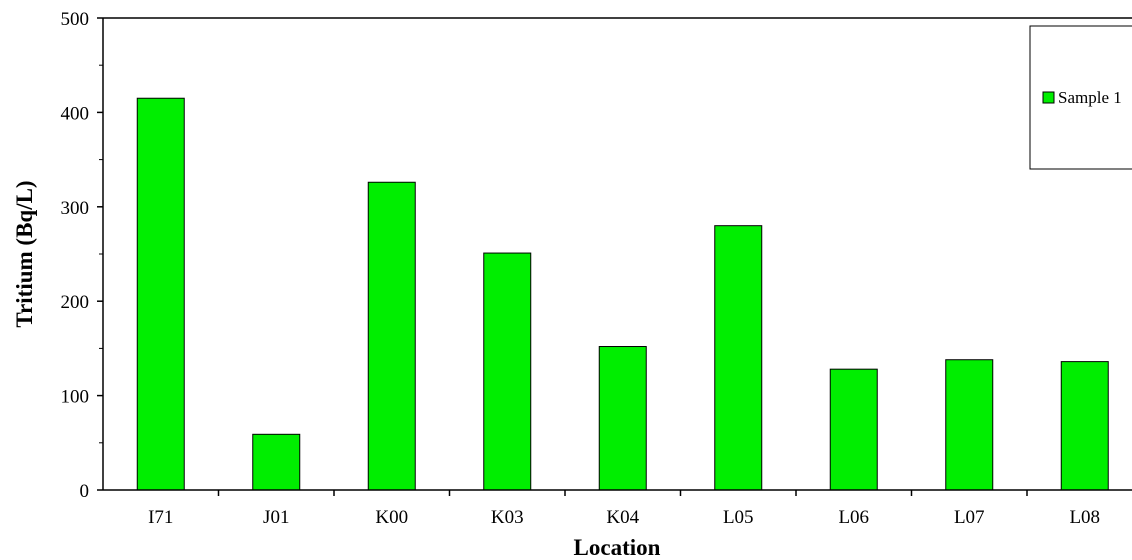 This screenshot has height=560, width=1132. I want to click on y-tick-label: 500, so click(75, 19).